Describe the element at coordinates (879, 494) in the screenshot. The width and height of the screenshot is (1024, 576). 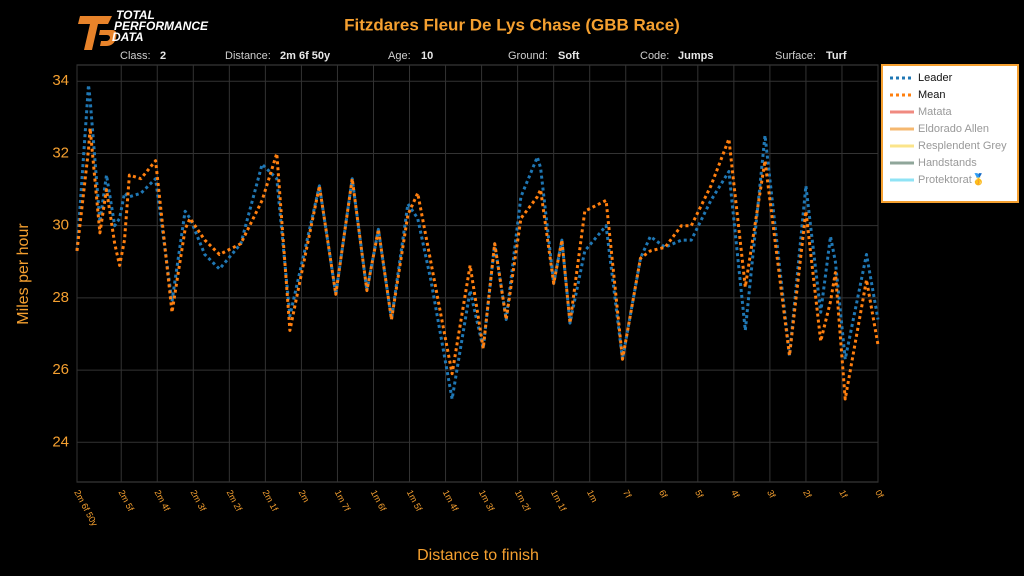
I see `x-tick-label: 0f` at that location.